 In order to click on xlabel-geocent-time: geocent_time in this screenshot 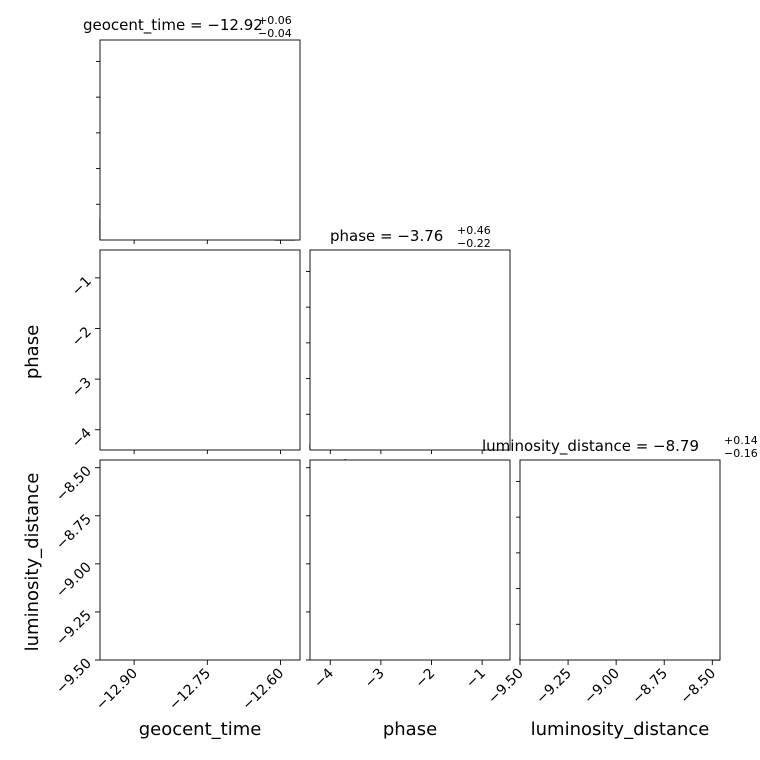, I will do `click(200, 729)`.